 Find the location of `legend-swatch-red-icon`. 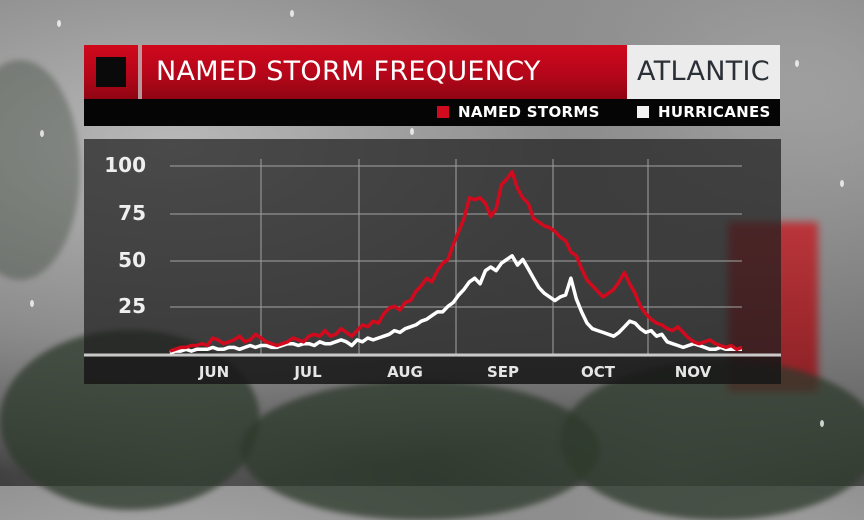

legend-swatch-red-icon is located at coordinates (443, 112).